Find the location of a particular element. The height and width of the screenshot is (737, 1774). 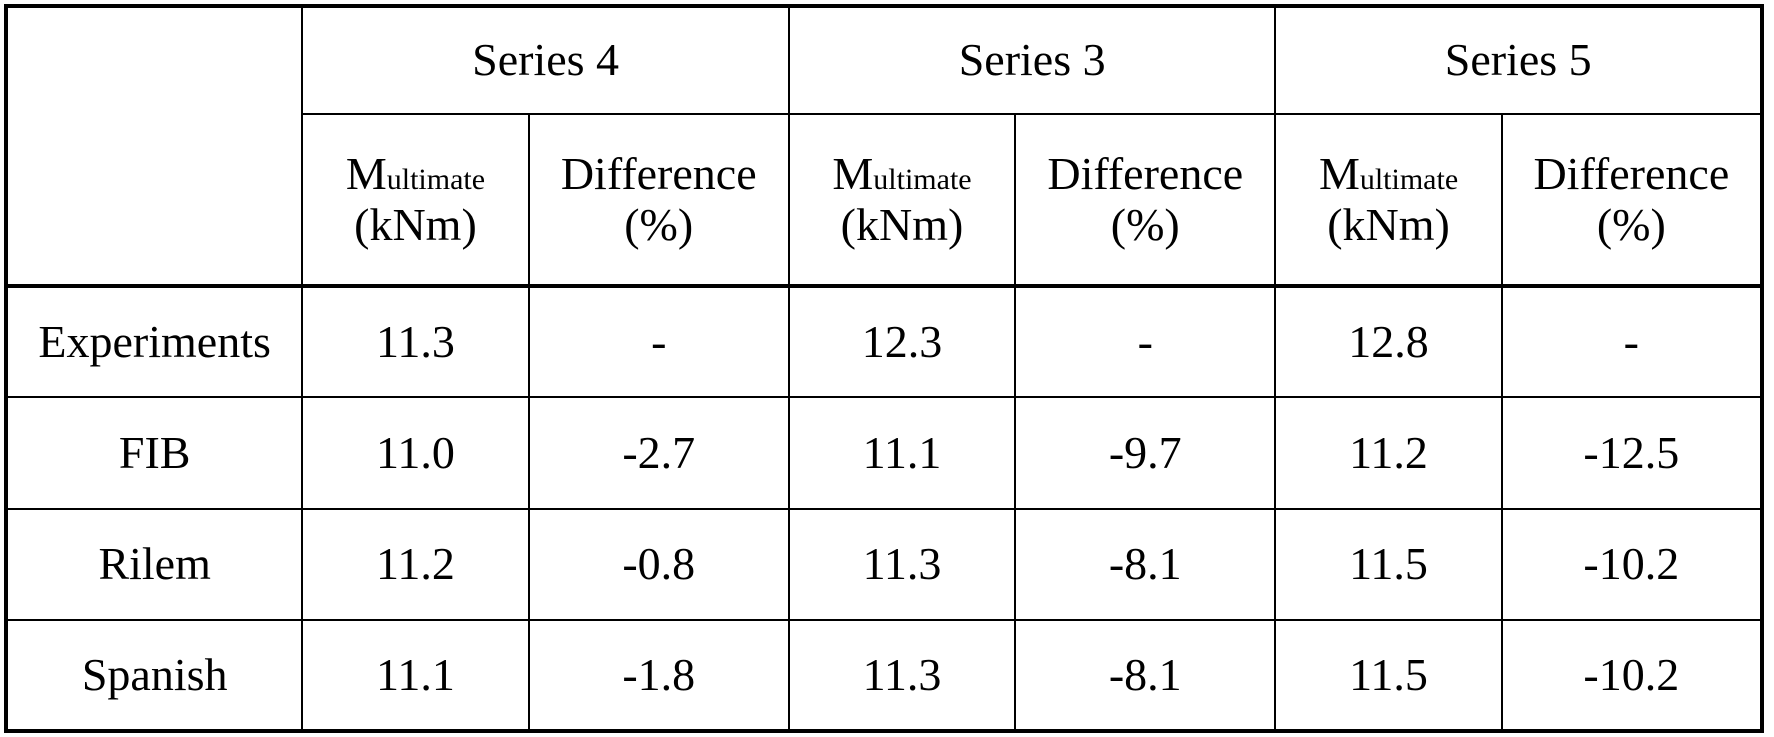

table-cell: -9.7 is located at coordinates (1145, 453).